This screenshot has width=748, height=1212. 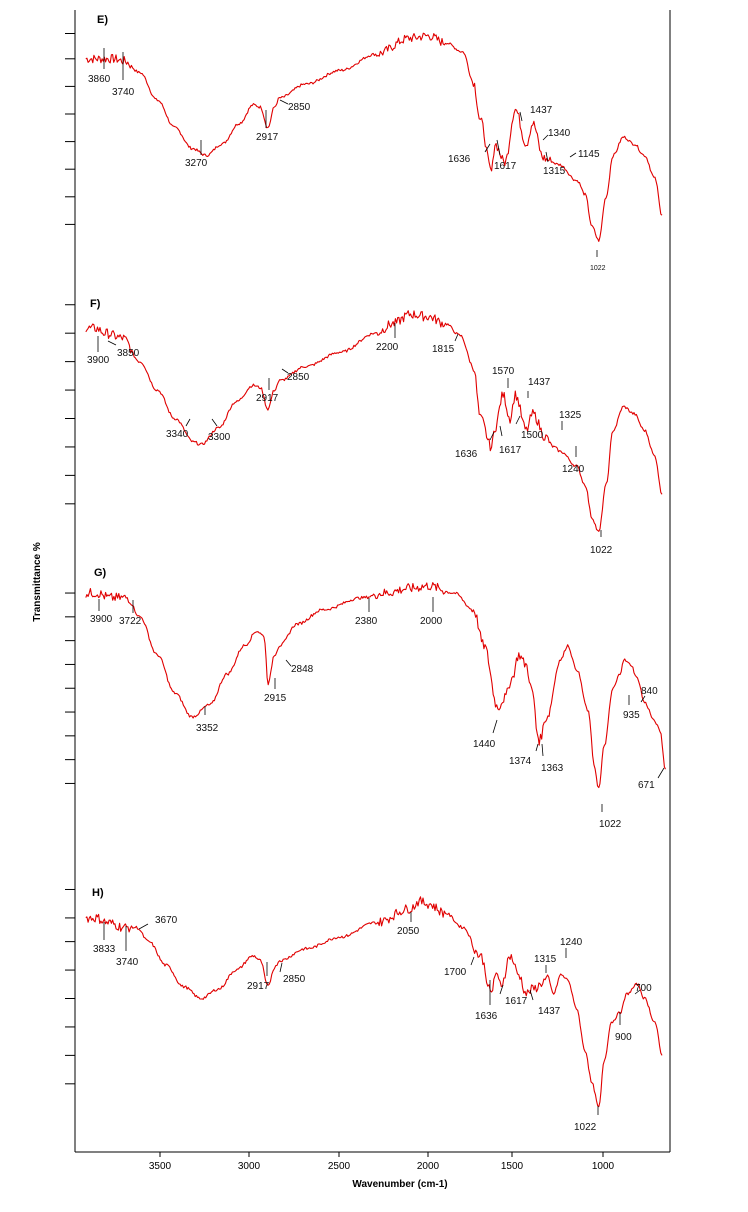 I want to click on panel-label-h: H), so click(x=98, y=893).